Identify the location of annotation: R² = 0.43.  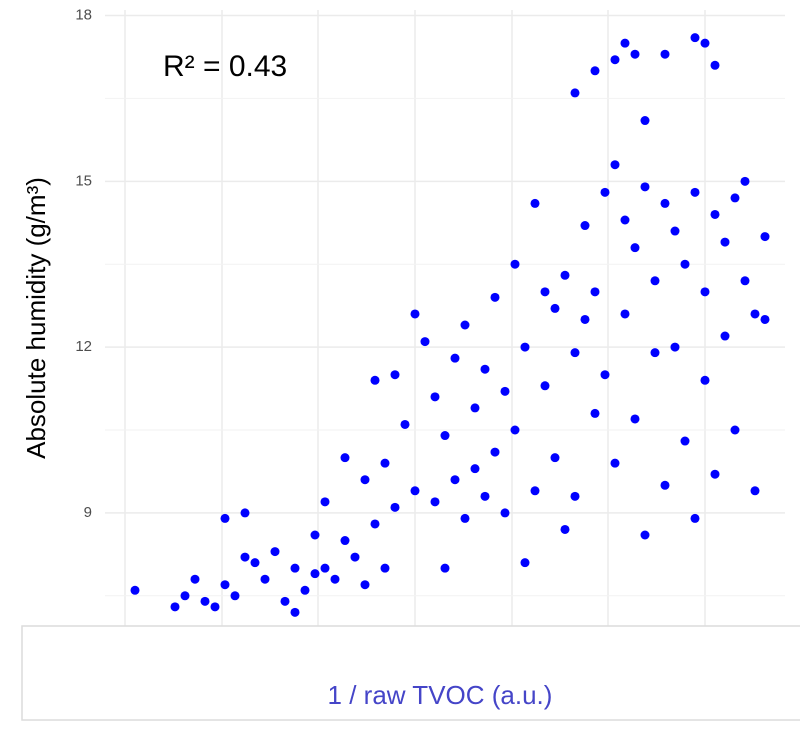
(225, 66).